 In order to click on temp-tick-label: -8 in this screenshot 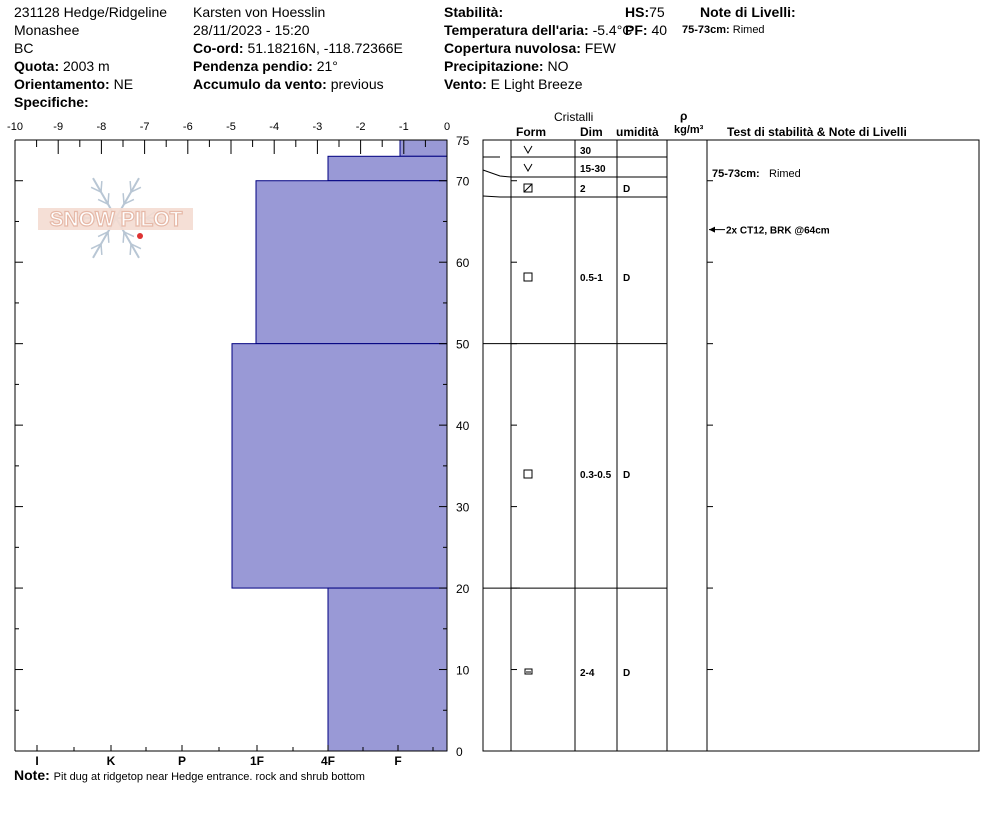, I will do `click(102, 127)`.